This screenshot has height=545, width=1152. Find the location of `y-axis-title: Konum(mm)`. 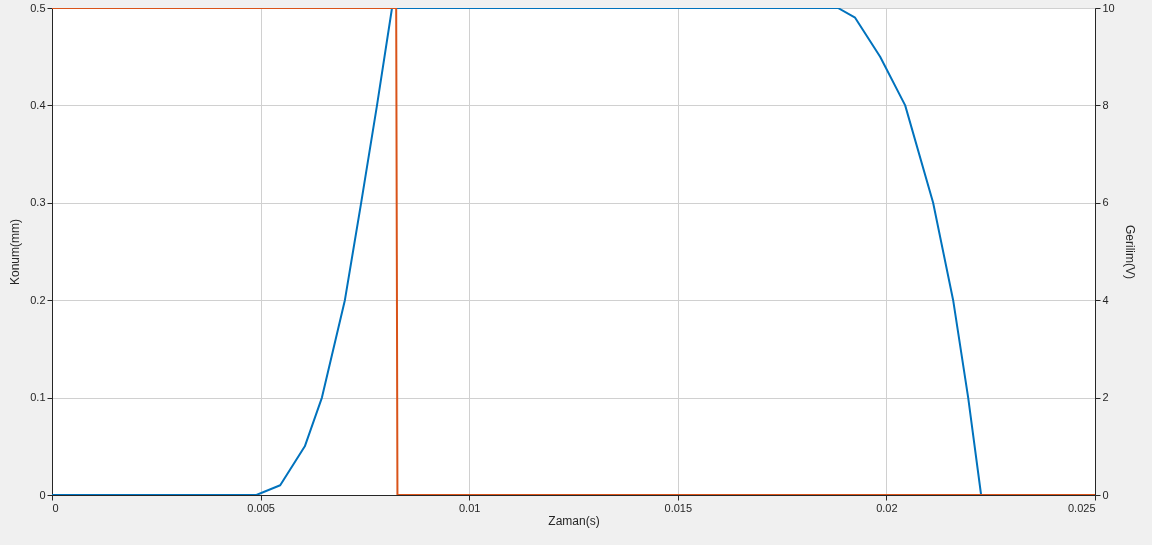

y-axis-title: Konum(mm) is located at coordinates (15, 252).